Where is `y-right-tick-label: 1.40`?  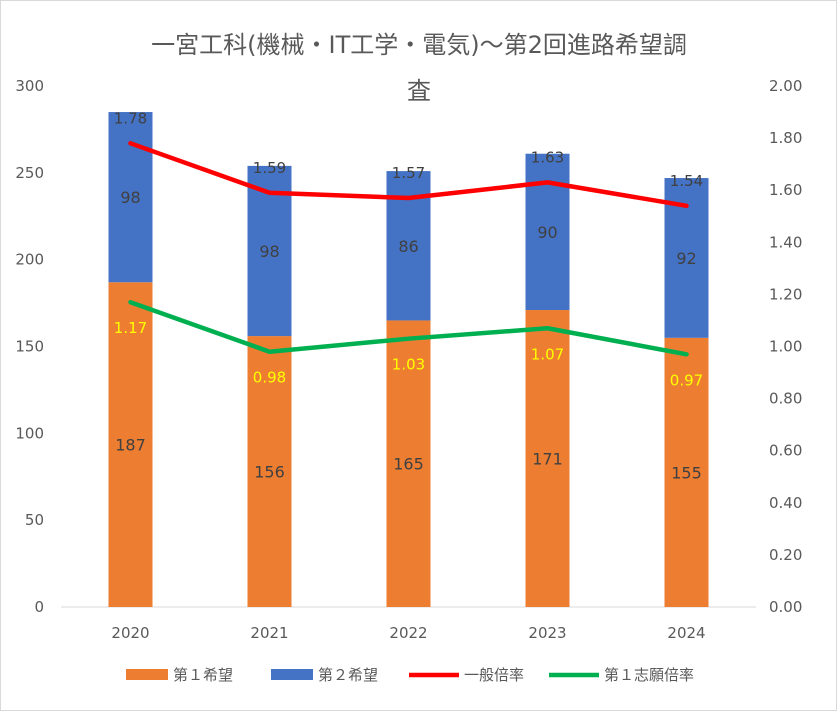
y-right-tick-label: 1.40 is located at coordinates (785, 242).